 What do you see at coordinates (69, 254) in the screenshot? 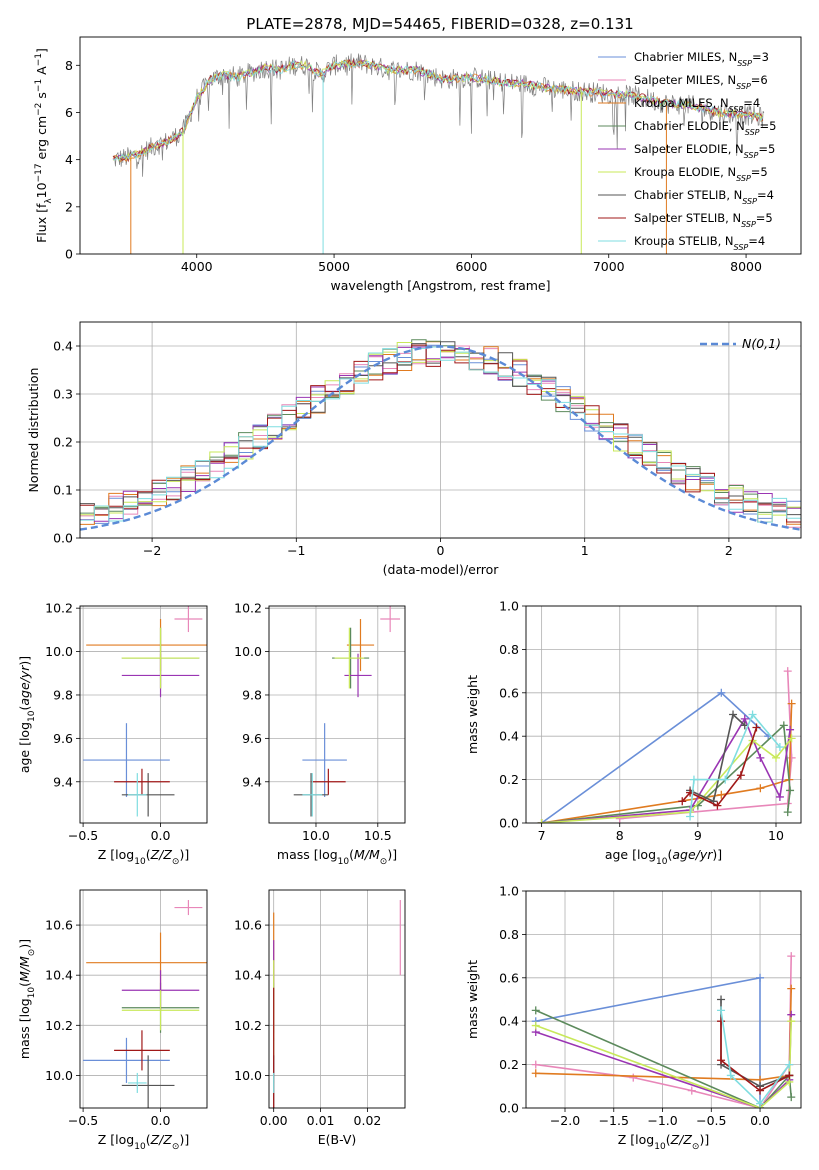
I see `spectrum-ytick-label: 0` at bounding box center [69, 254].